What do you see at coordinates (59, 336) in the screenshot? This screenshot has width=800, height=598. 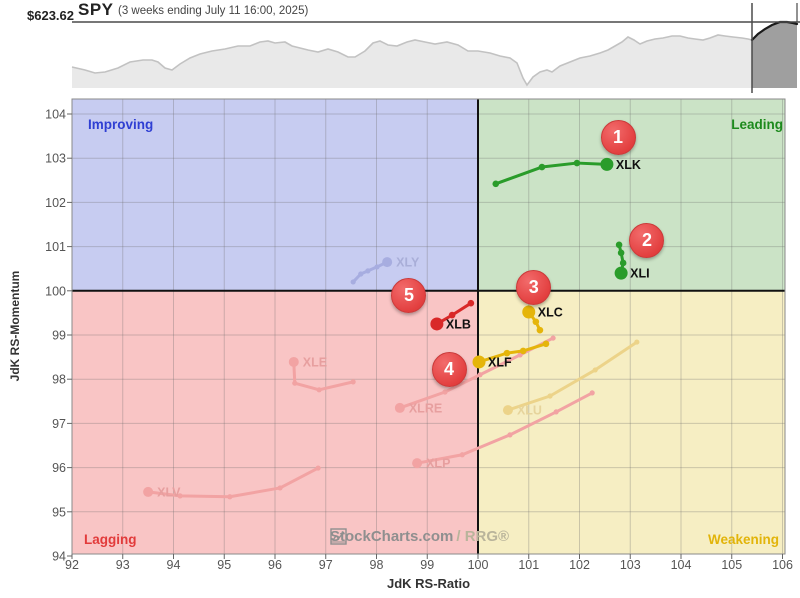 I see `y-tick-label-99: 99` at bounding box center [59, 336].